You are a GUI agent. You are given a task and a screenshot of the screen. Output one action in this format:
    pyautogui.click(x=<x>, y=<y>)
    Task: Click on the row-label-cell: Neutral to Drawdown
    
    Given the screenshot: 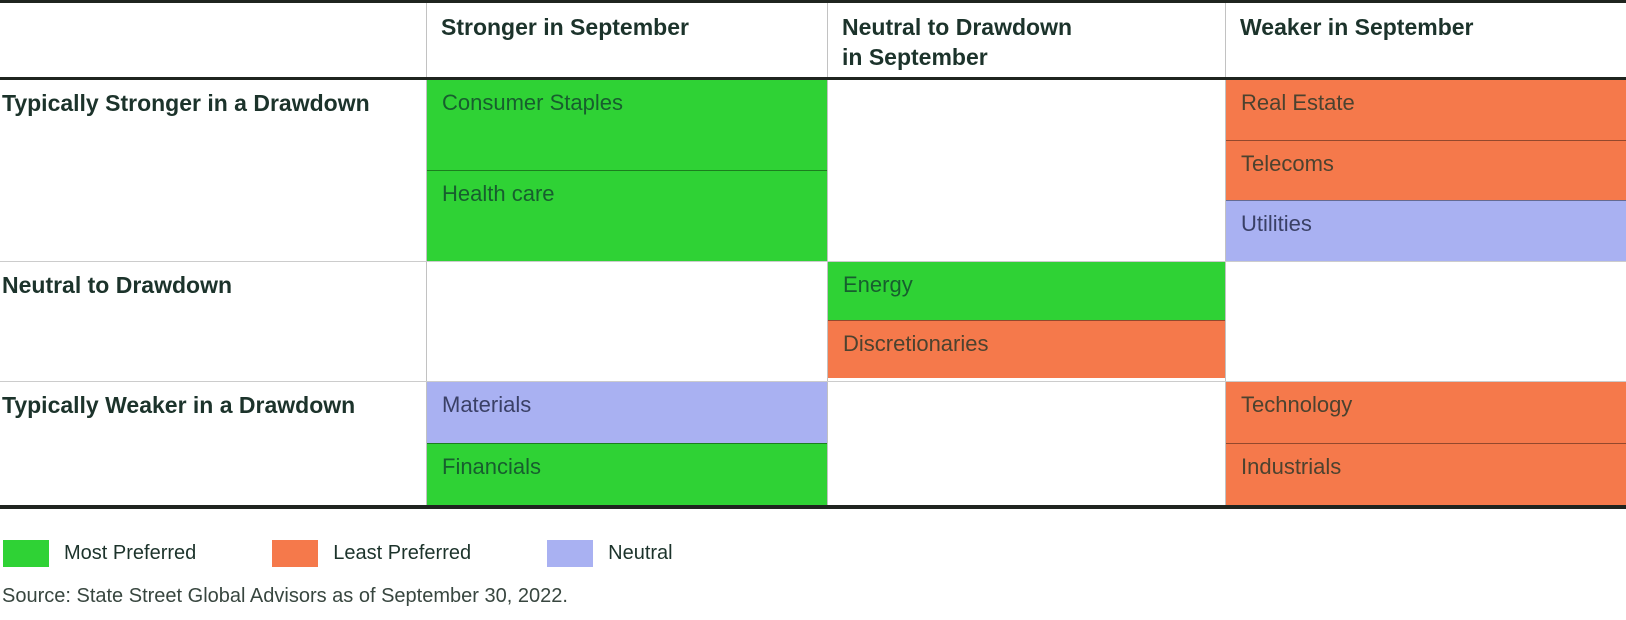 What is the action you would take?
    pyautogui.click(x=213, y=321)
    